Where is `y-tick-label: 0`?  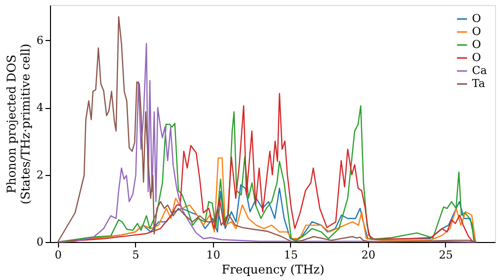
y-tick-label: 0 is located at coordinates (40, 242).